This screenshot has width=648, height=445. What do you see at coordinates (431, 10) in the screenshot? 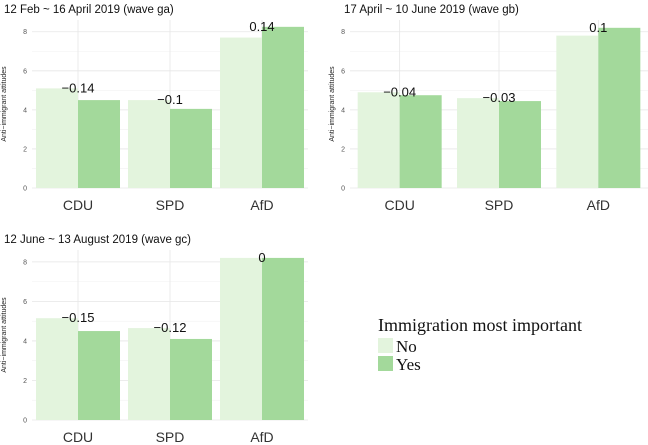
I see `panel-title: 17 April ~ 10 June 2019 (wave gb)` at bounding box center [431, 10].